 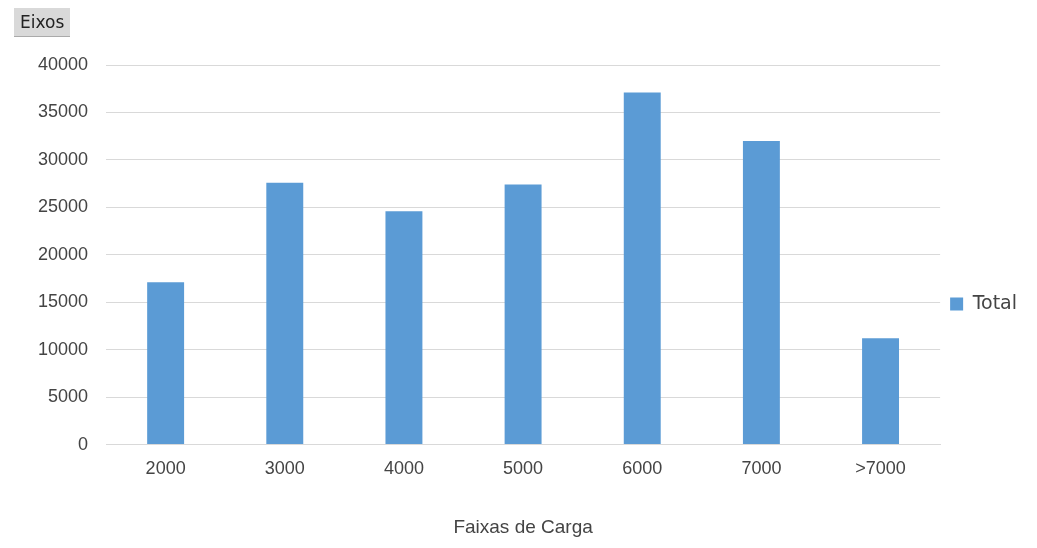 What do you see at coordinates (994, 301) in the screenshot?
I see `legend-label: Total` at bounding box center [994, 301].